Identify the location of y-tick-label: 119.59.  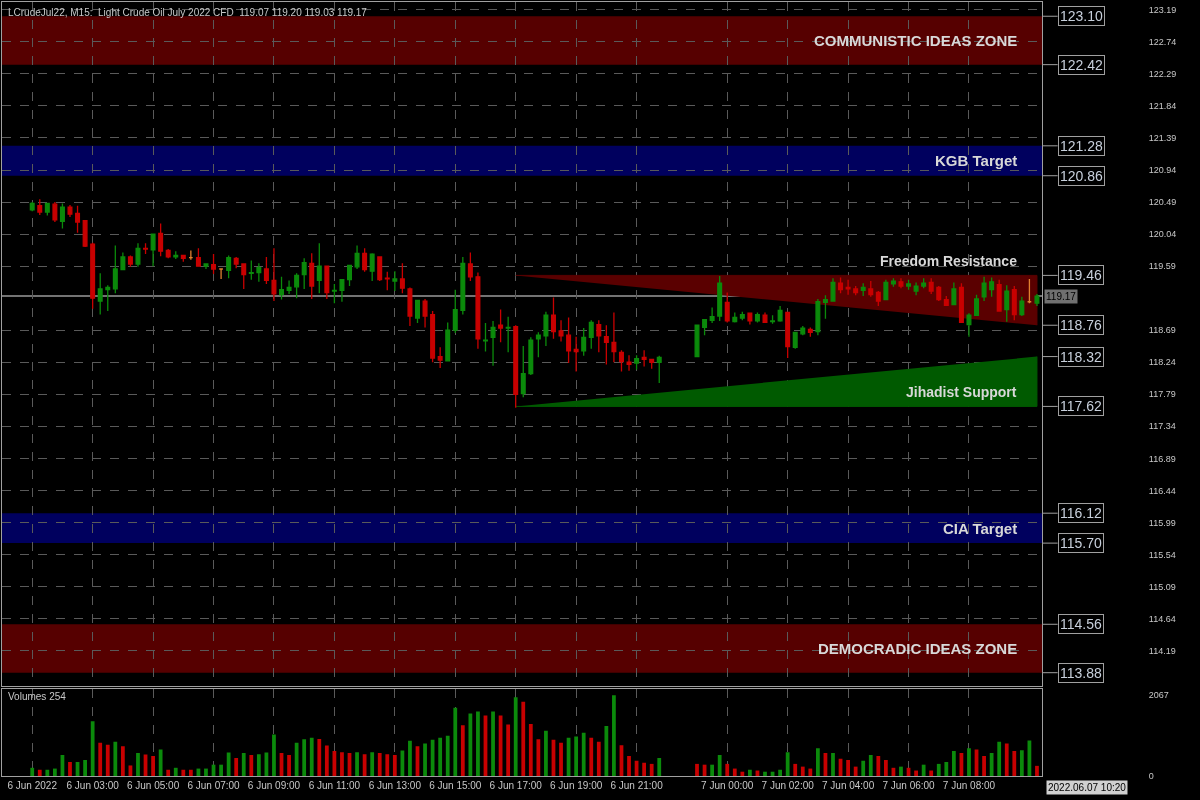
(1162, 266).